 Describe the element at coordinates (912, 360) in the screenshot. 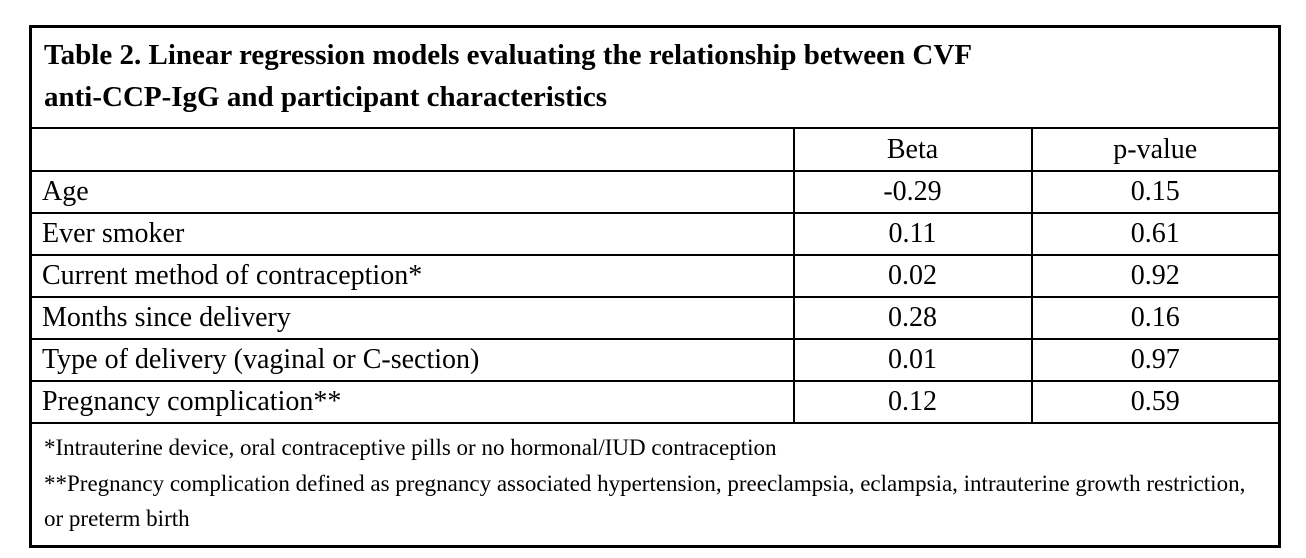

I see `beta-value: 0.01` at that location.